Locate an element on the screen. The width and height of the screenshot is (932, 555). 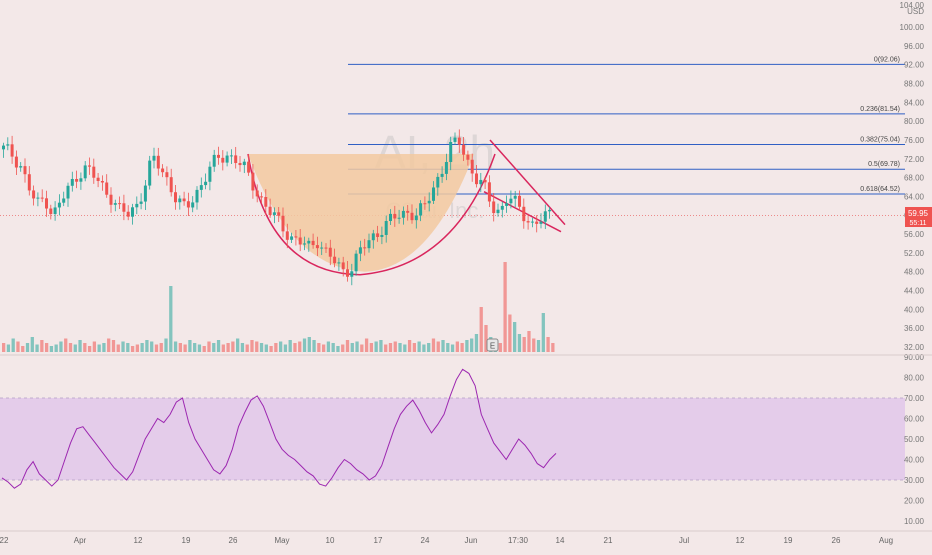
price-tick-label: 76.00 is located at coordinates (914, 140).